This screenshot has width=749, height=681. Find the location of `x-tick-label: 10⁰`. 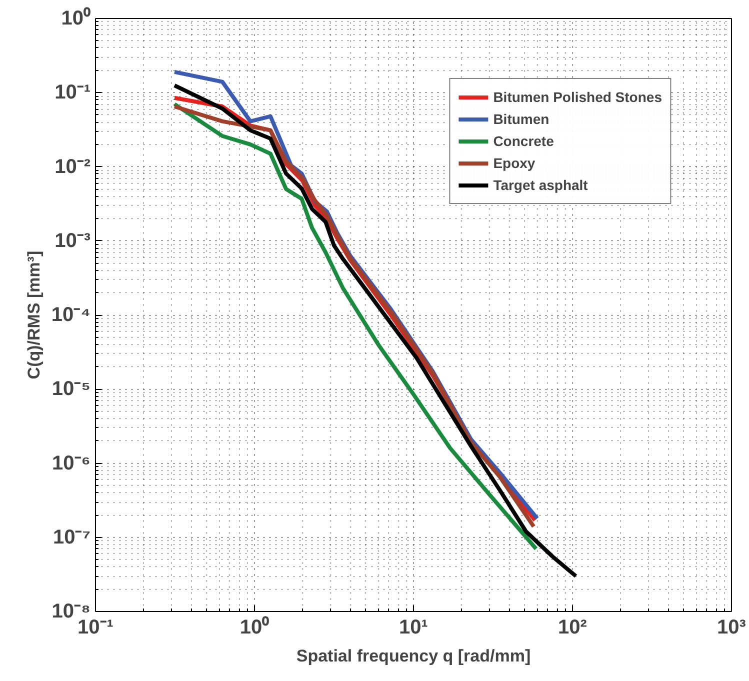

x-tick-label: 10⁰ is located at coordinates (255, 627).